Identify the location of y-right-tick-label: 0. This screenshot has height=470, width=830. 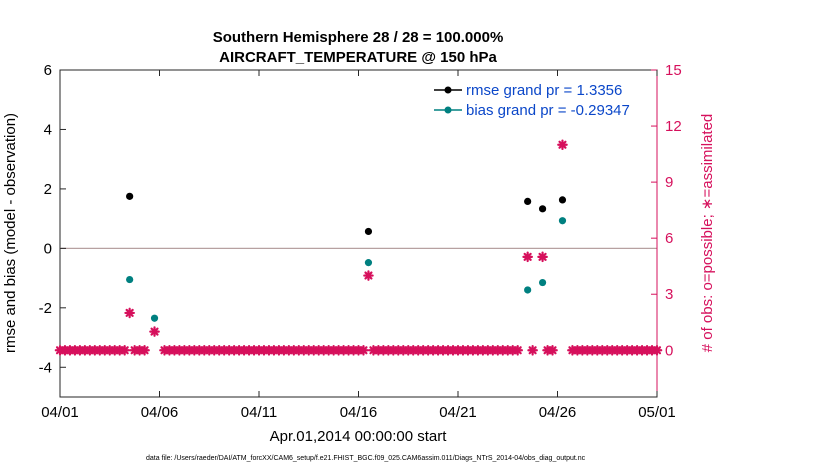
(669, 350).